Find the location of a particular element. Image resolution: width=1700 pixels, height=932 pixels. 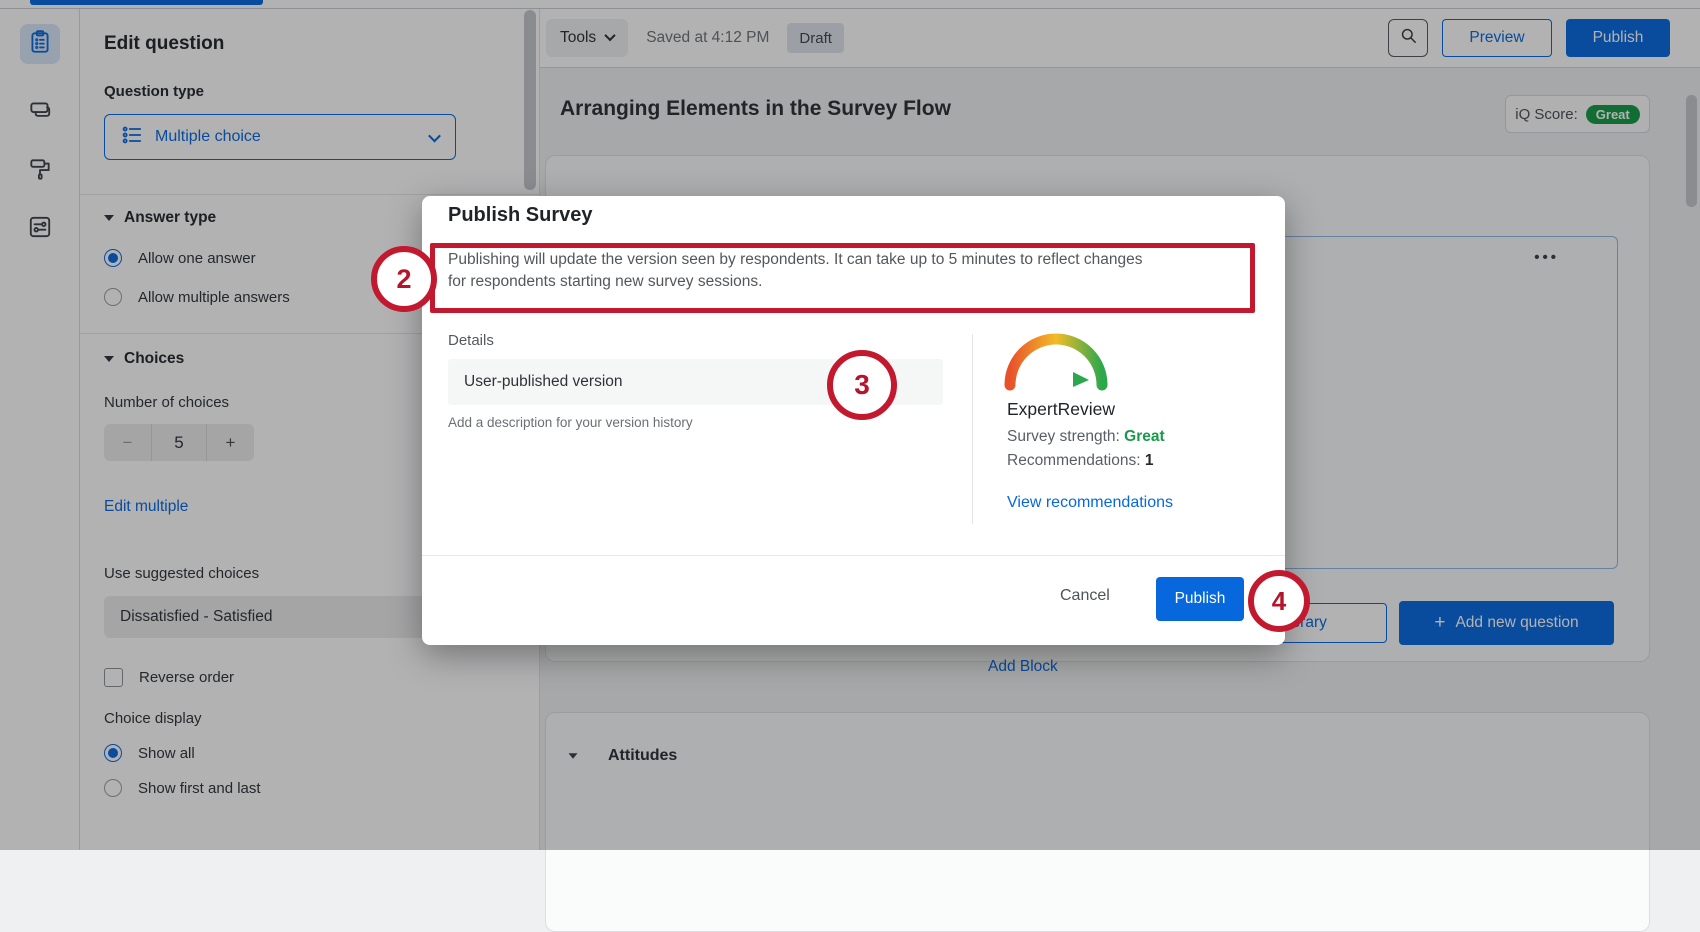

number-of-choices-label: Number of choices is located at coordinates (167, 402).